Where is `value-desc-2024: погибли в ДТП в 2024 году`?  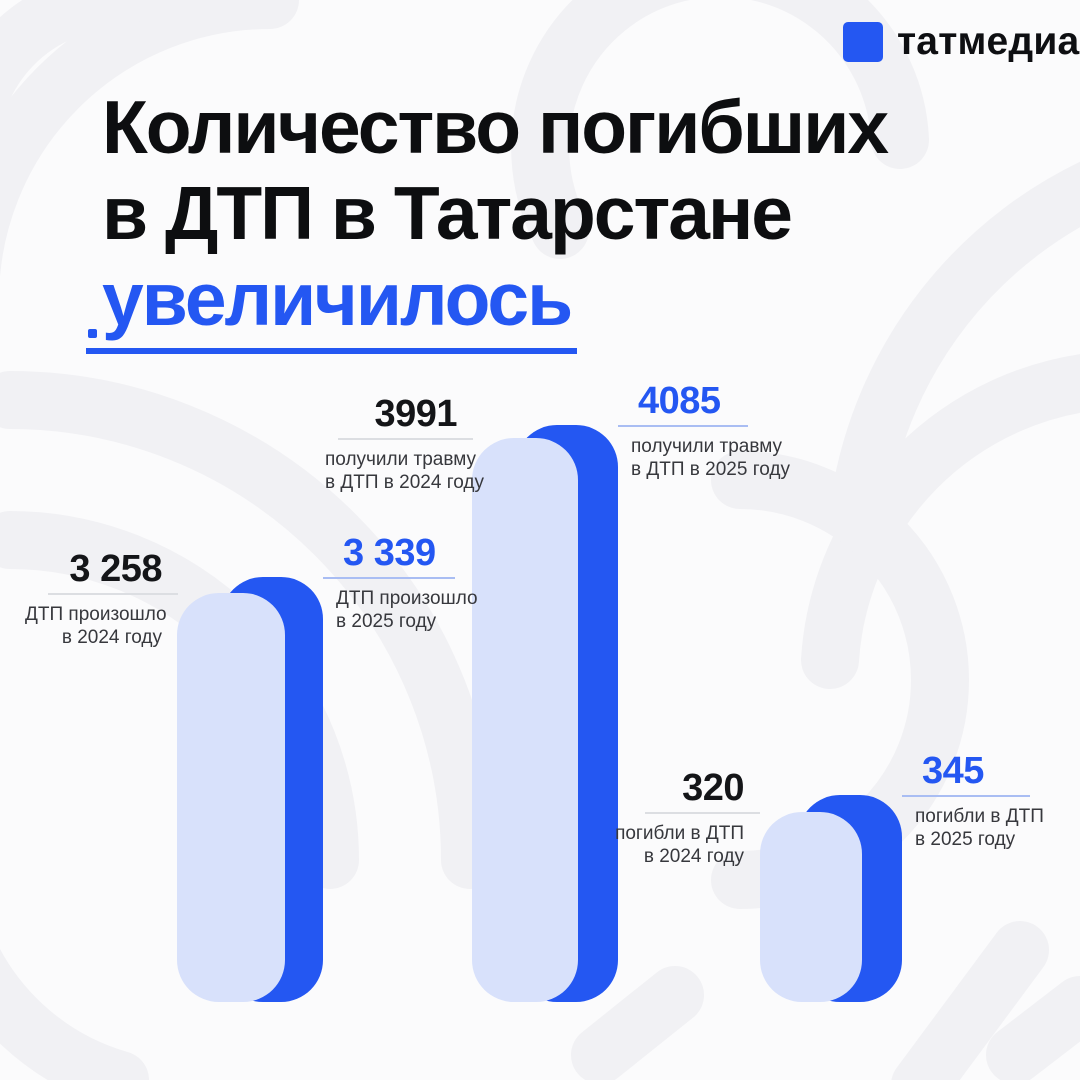 value-desc-2024: погибли в ДТП в 2024 году is located at coordinates (680, 845).